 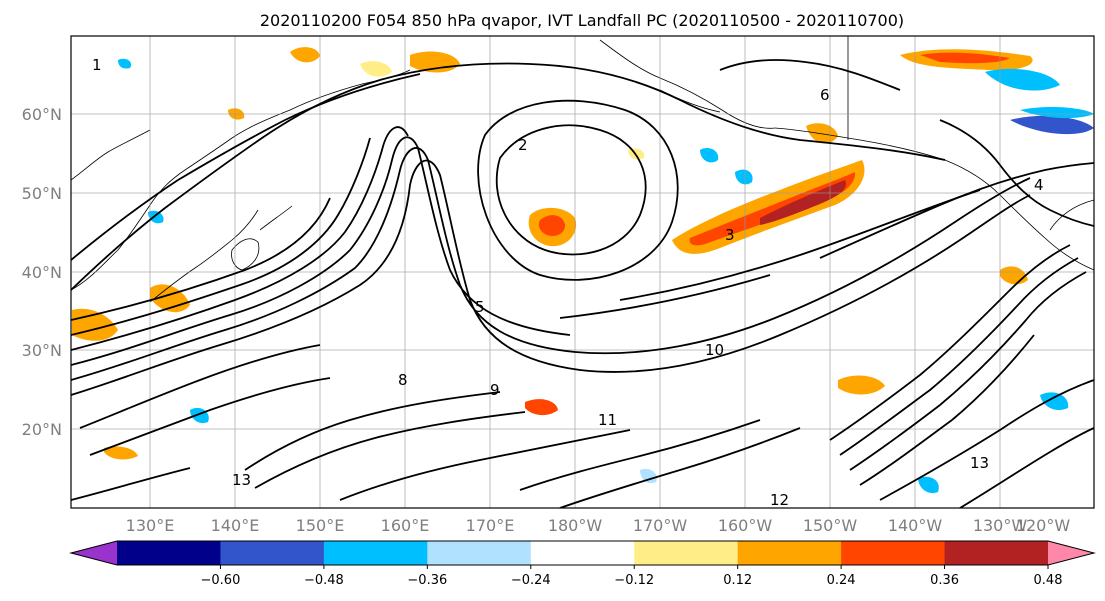 I want to click on contour-label: 8, so click(x=403, y=380).